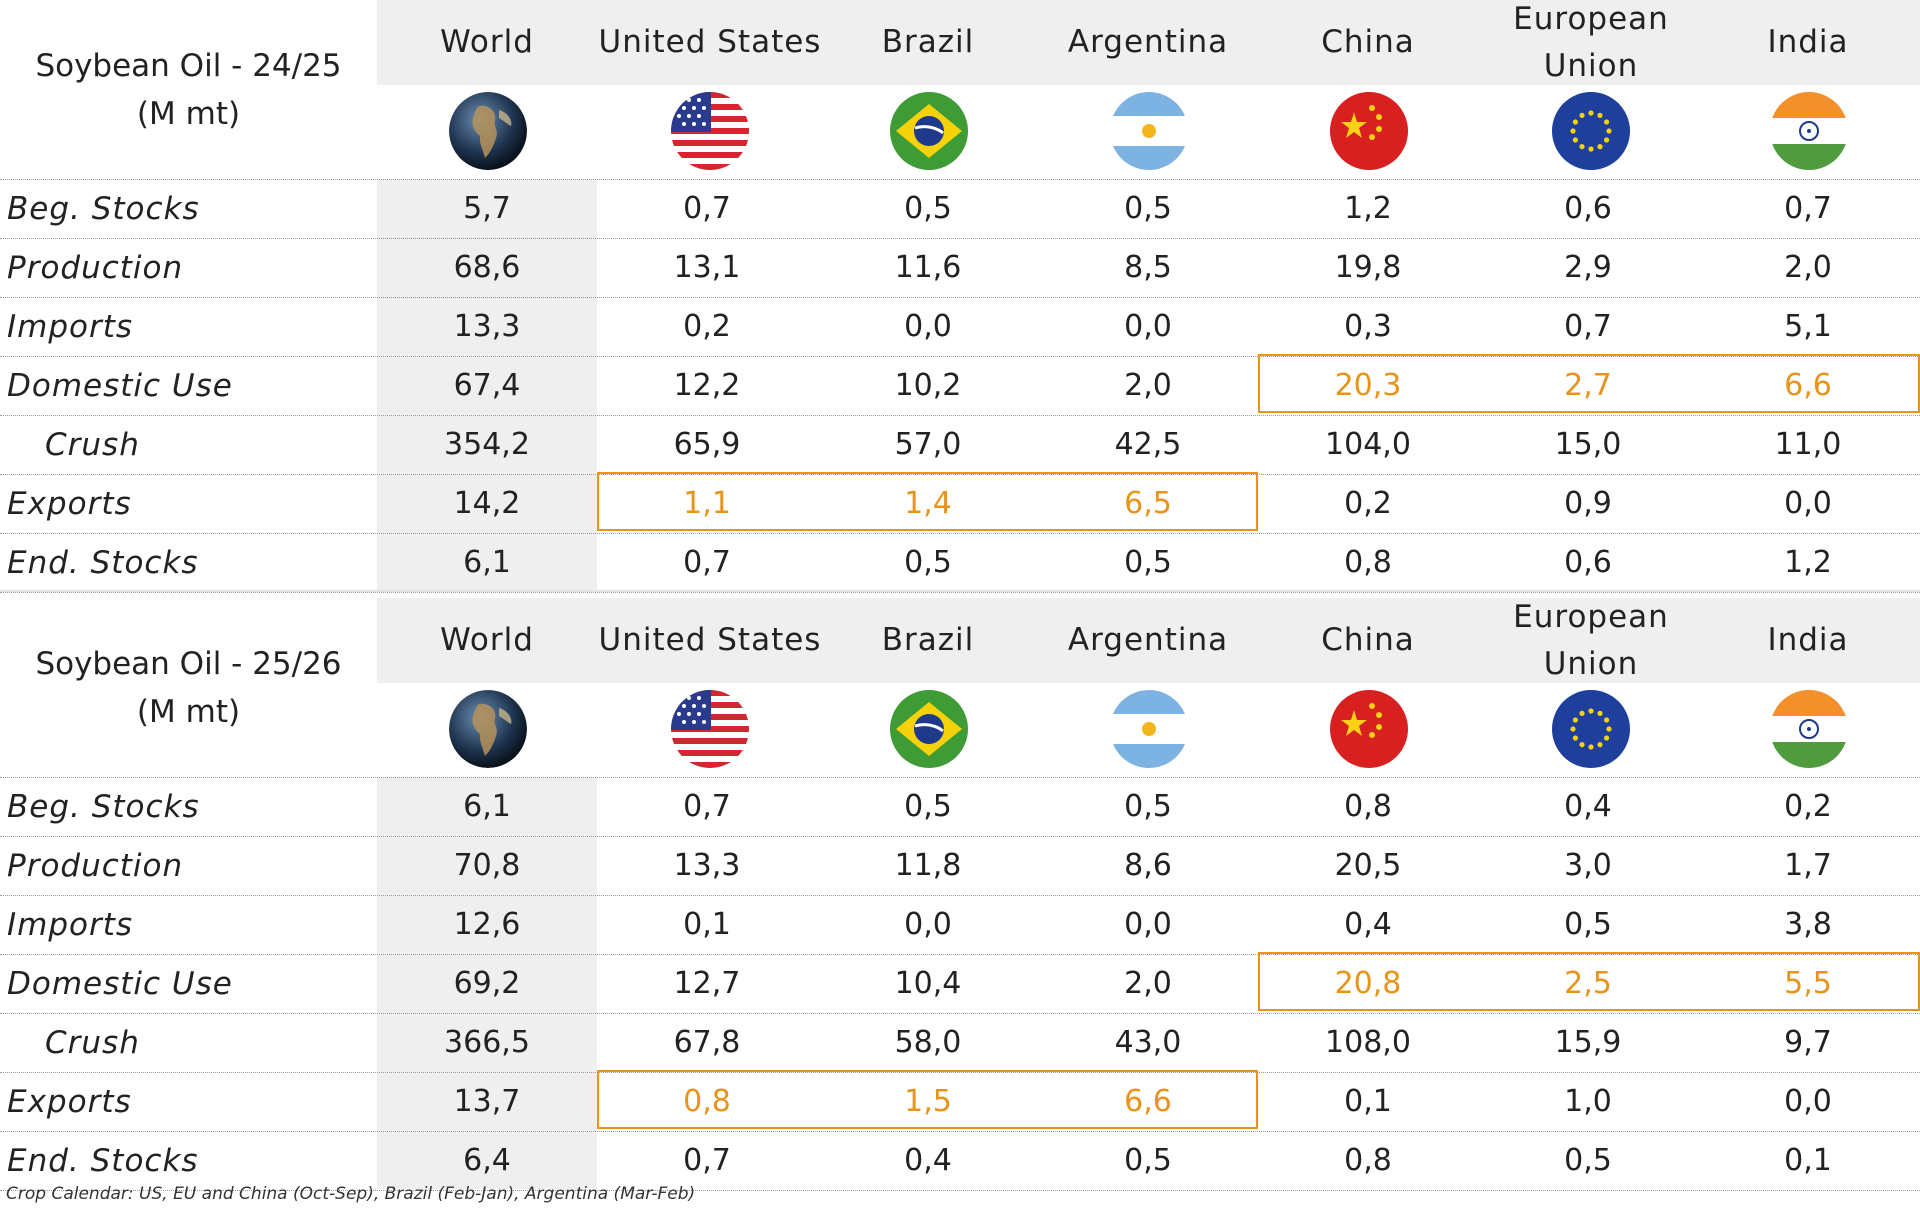 This screenshot has height=1209, width=1920. Describe the element at coordinates (1588, 1042) in the screenshot. I see `cell-crush-european-union: 15,9` at that location.